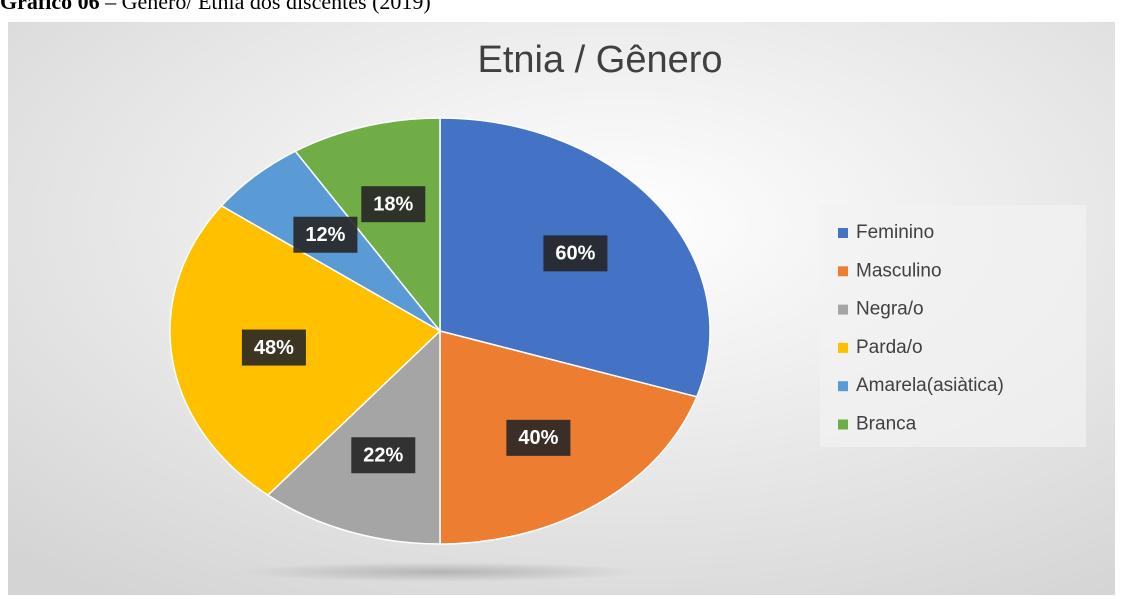 This screenshot has width=1123, height=599. What do you see at coordinates (895, 232) in the screenshot?
I see `legend-label: Feminino` at bounding box center [895, 232].